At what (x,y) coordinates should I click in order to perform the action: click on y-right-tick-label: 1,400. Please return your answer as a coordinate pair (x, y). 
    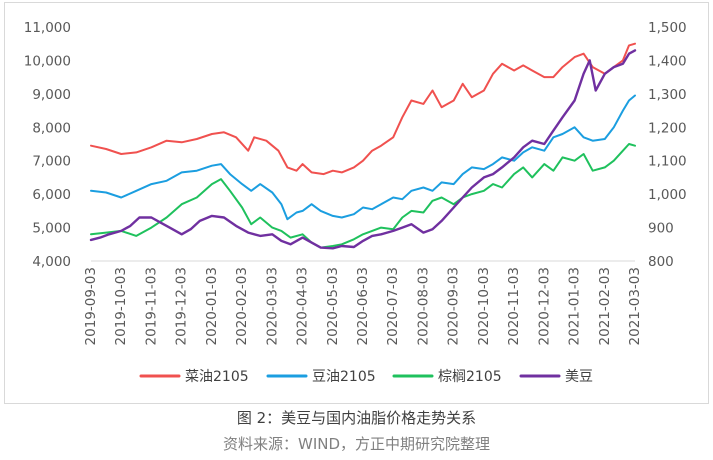
    Looking at the image, I should click on (667, 61).